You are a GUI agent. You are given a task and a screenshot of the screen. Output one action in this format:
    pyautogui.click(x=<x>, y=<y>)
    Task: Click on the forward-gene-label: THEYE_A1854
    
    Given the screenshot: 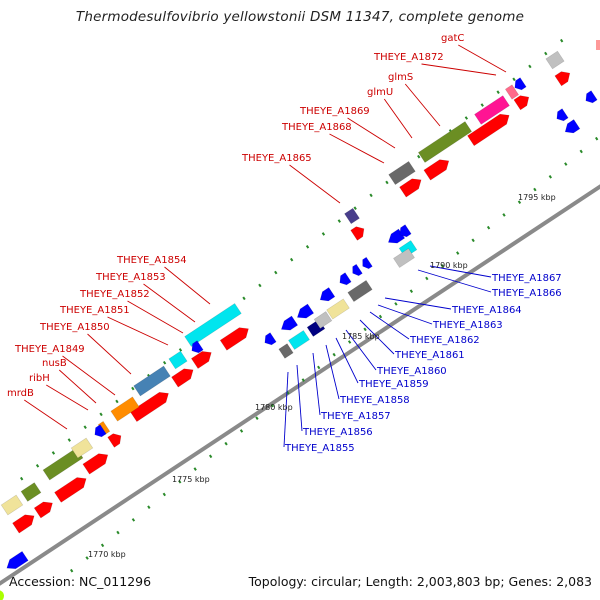 What is the action you would take?
    pyautogui.click(x=151, y=260)
    